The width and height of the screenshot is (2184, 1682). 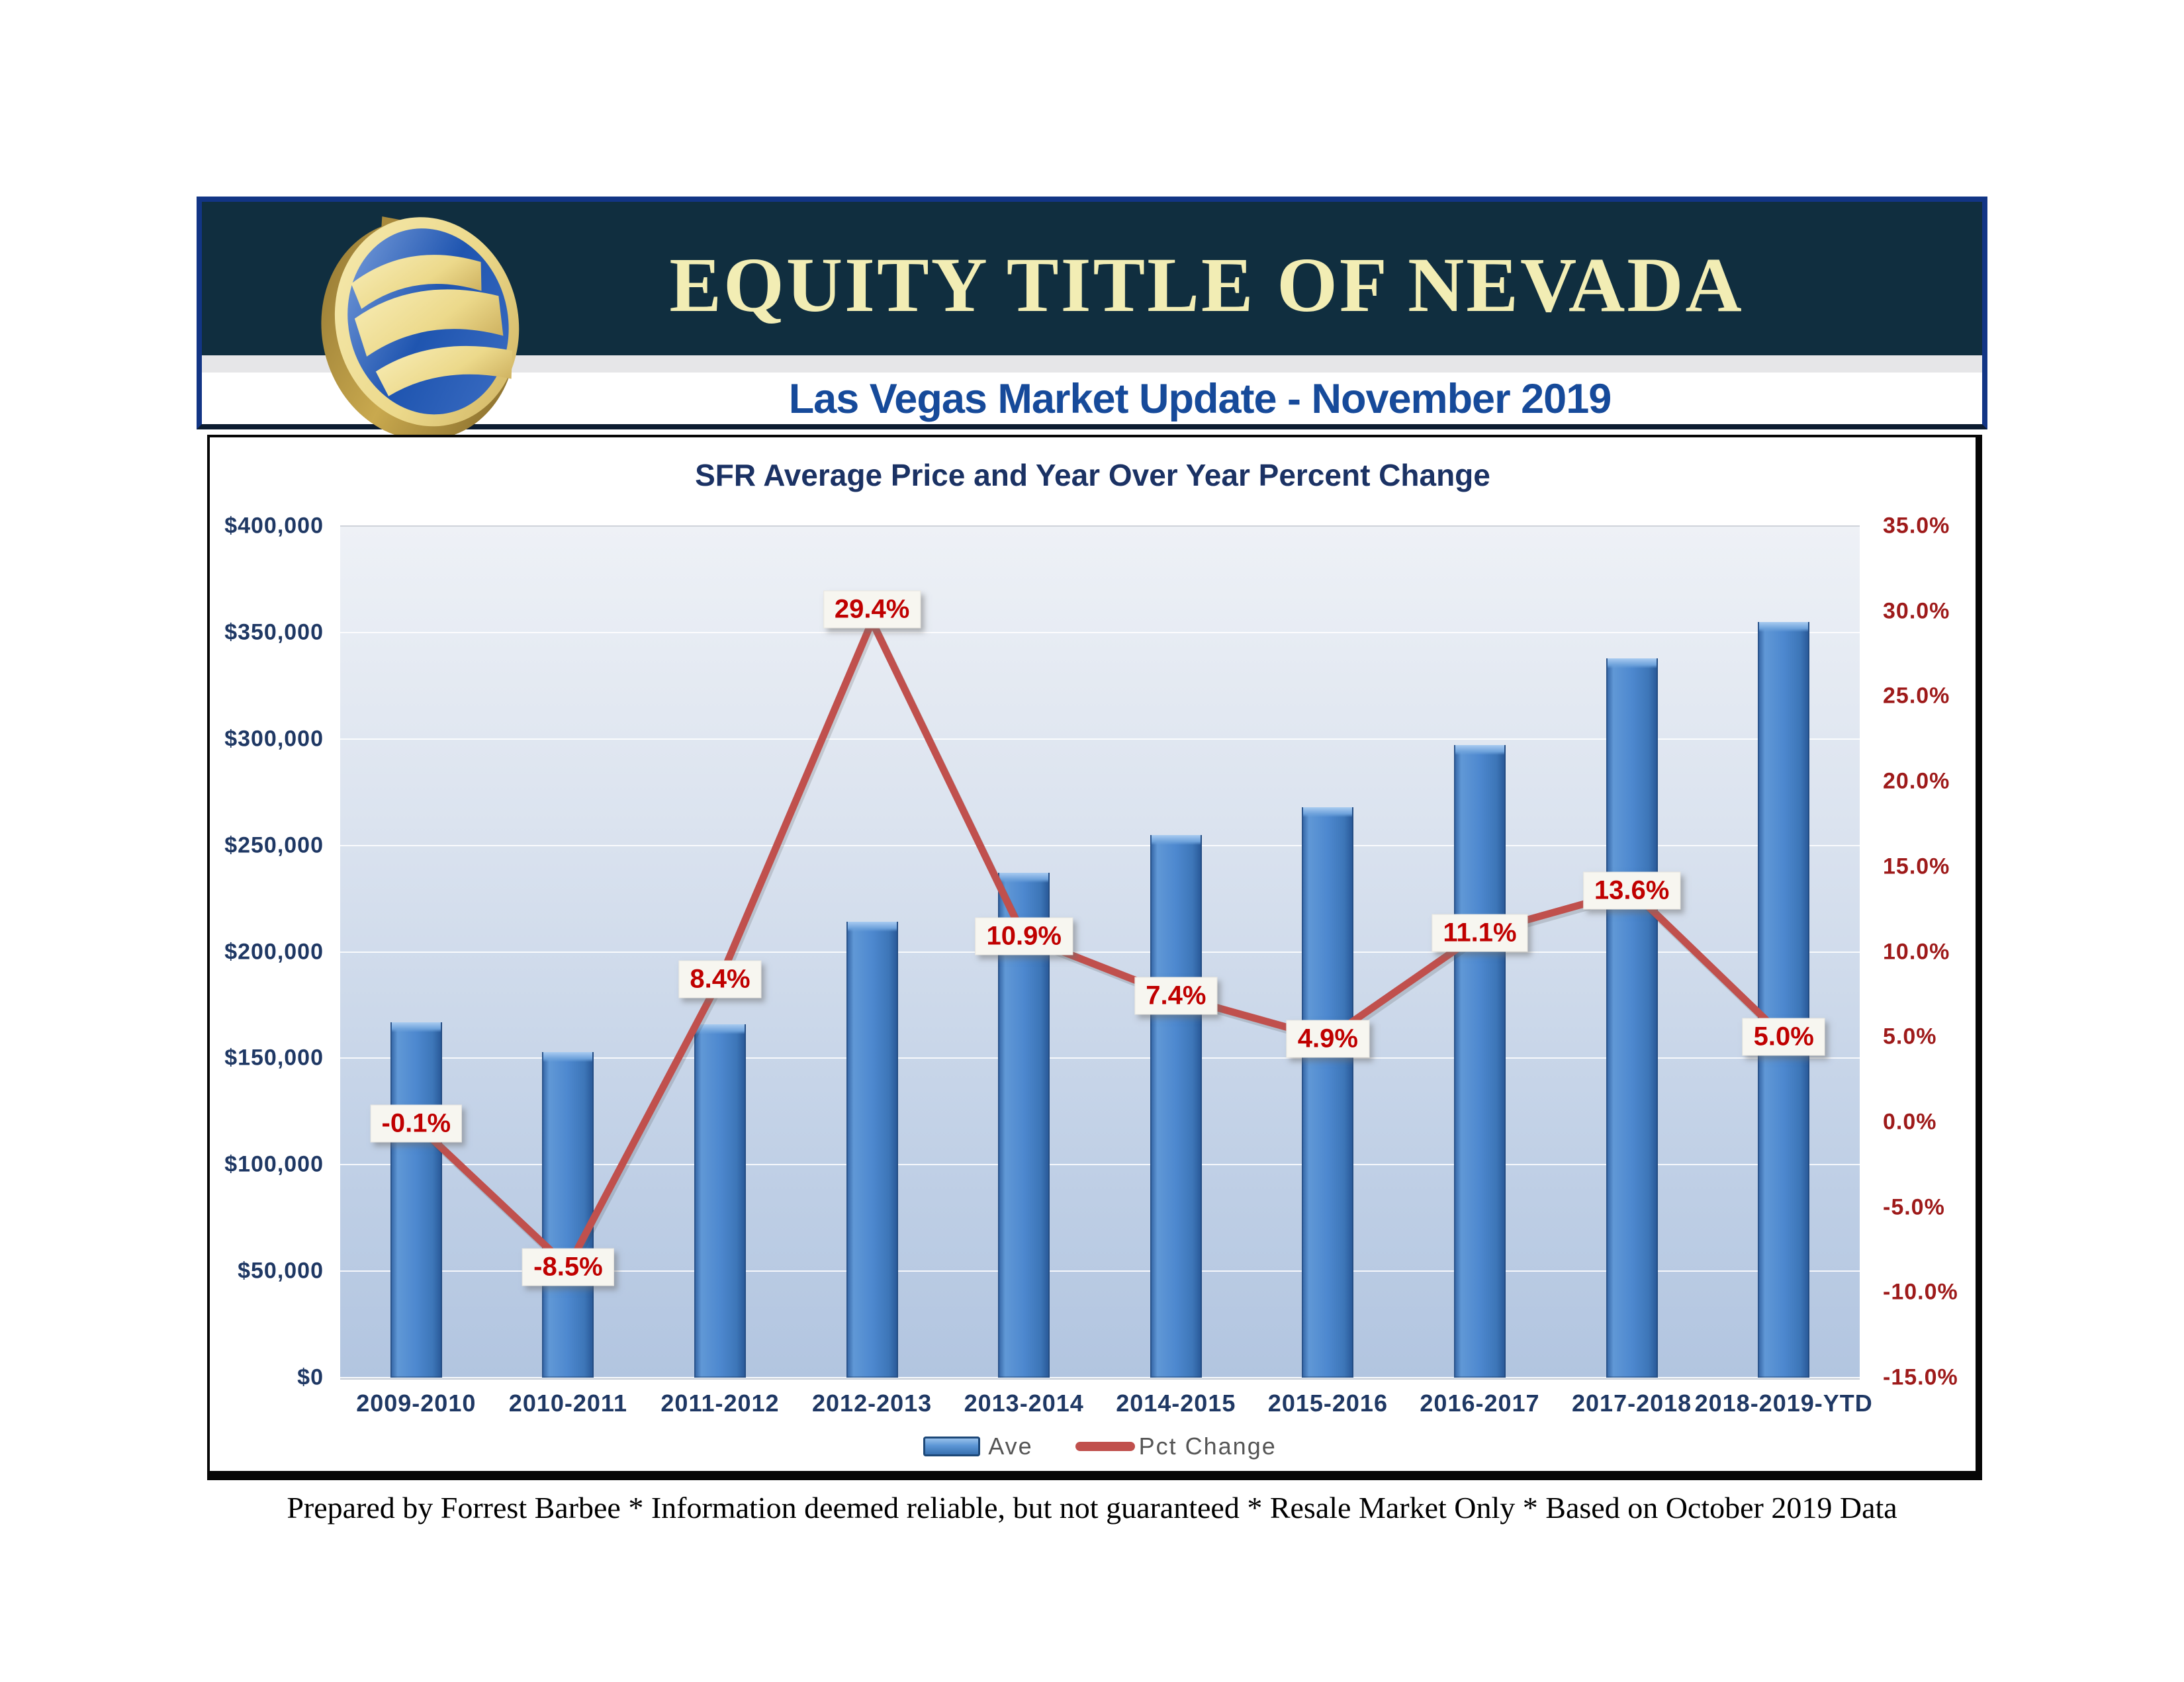 I want to click on bar-2010-2011, so click(x=568, y=1214).